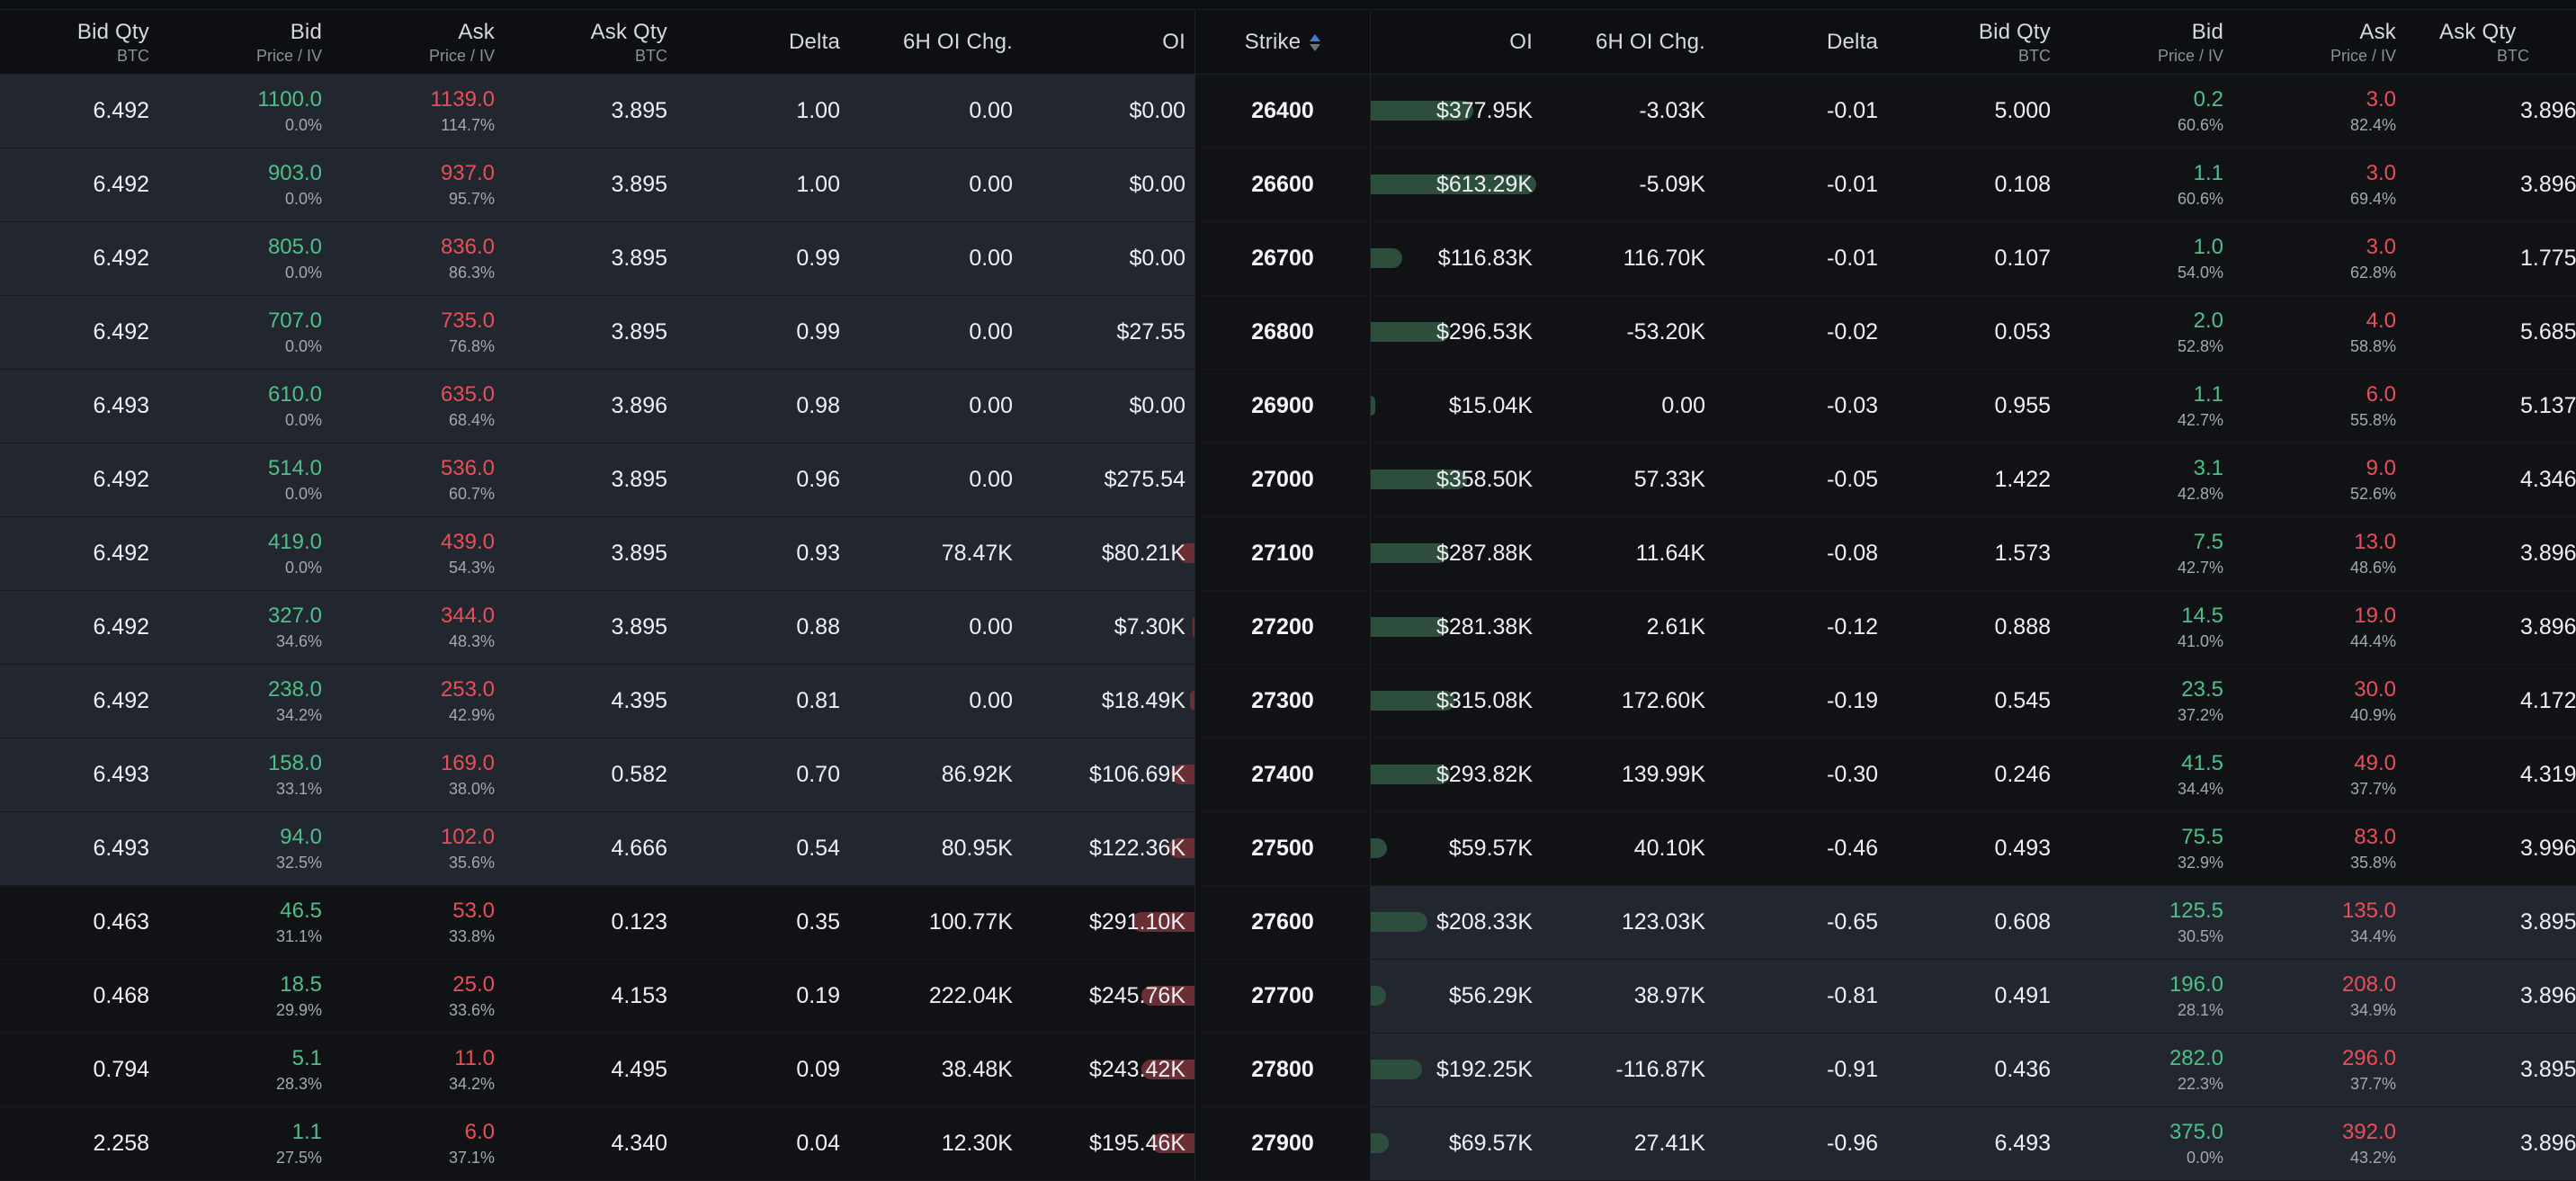 This screenshot has height=1181, width=2576. I want to click on strike-cell: 26400, so click(1282, 111).